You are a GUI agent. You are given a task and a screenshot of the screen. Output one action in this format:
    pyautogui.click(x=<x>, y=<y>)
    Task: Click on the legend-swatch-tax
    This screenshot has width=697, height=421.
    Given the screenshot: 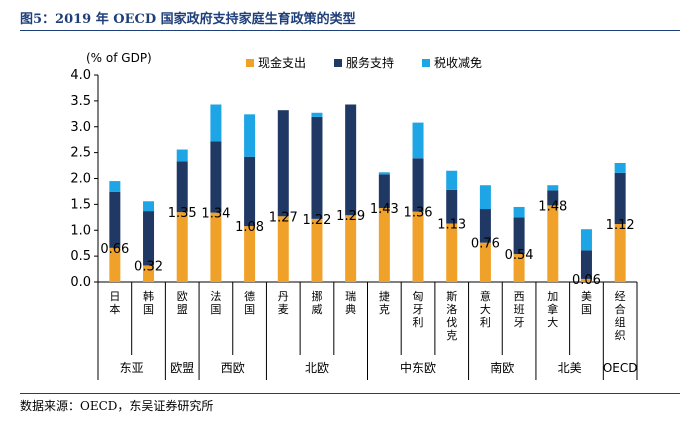 What is the action you would take?
    pyautogui.click(x=426, y=63)
    